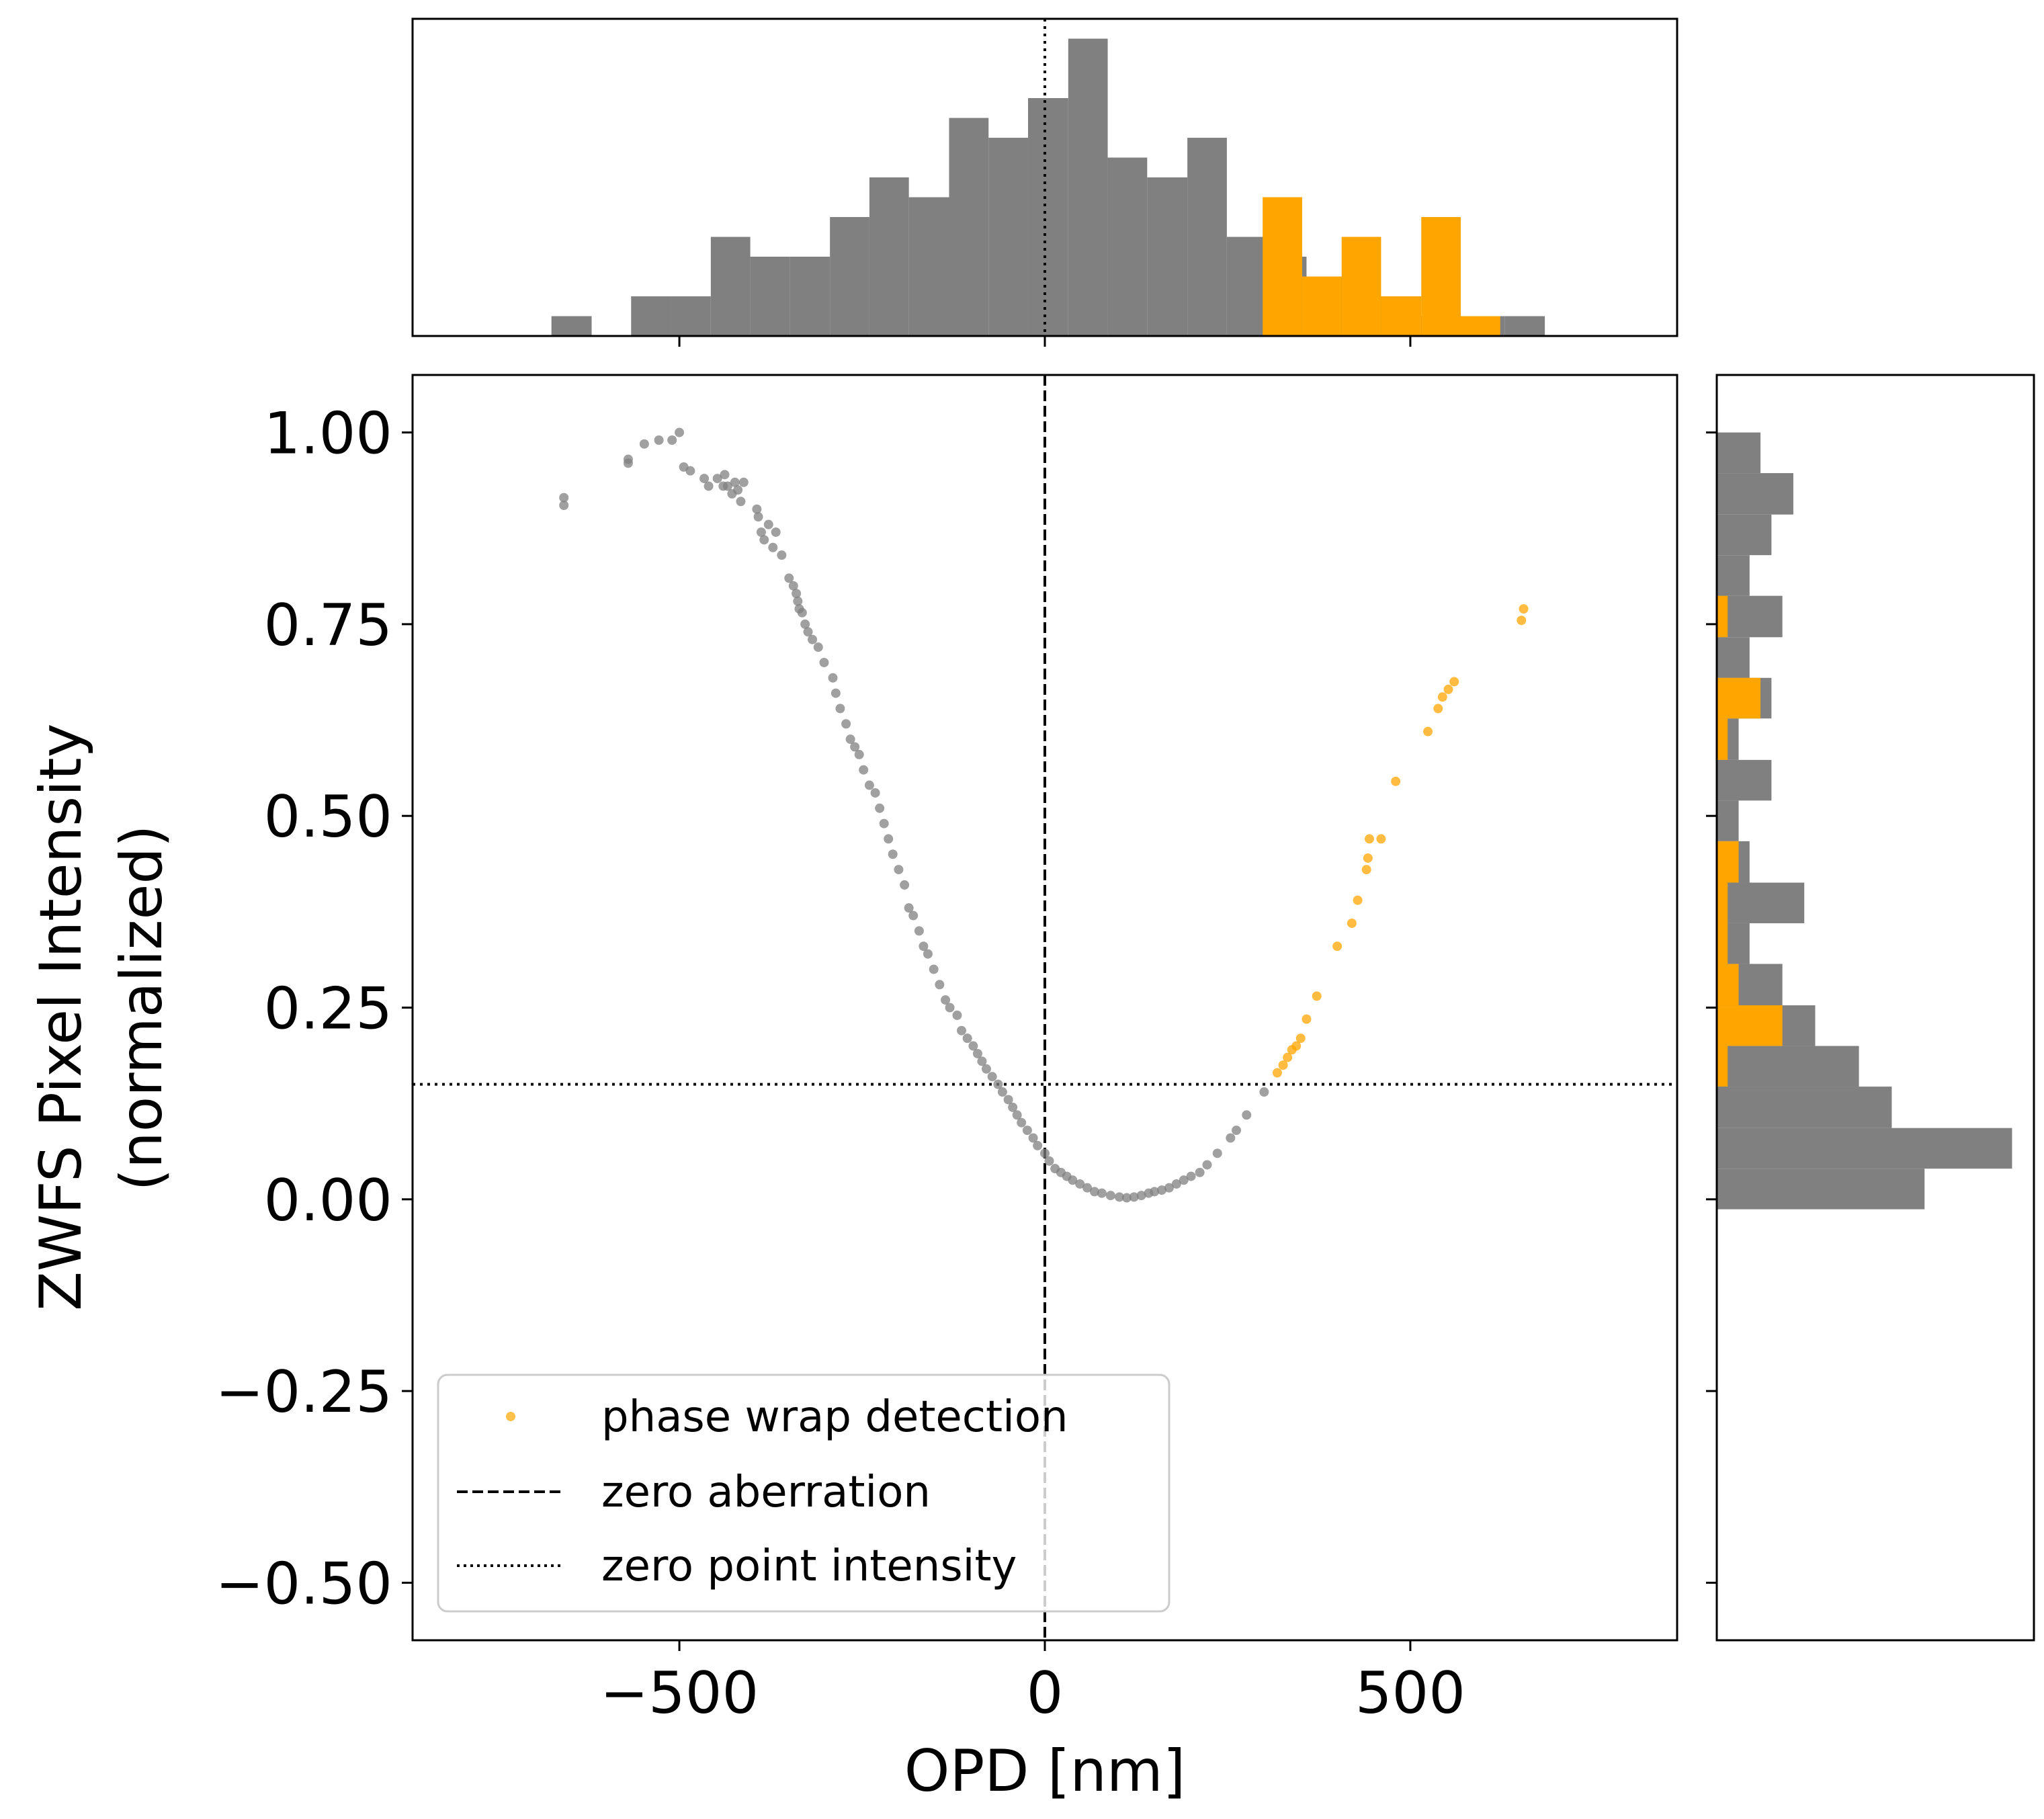 The height and width of the screenshot is (1819, 2044). What do you see at coordinates (303, 1583) in the screenshot?
I see `y-tick-label: −0.50` at bounding box center [303, 1583].